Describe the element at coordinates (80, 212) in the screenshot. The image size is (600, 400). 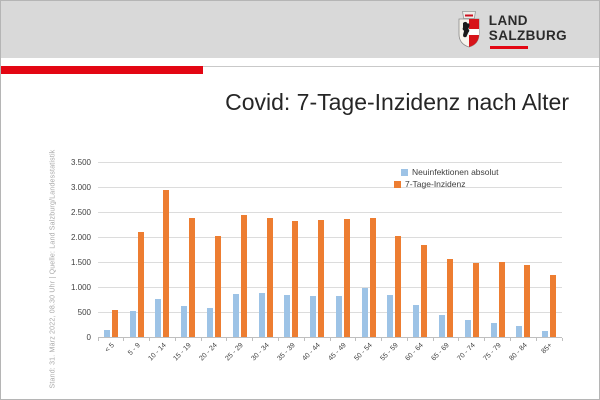
I see `y-tick-label: 2.500` at that location.